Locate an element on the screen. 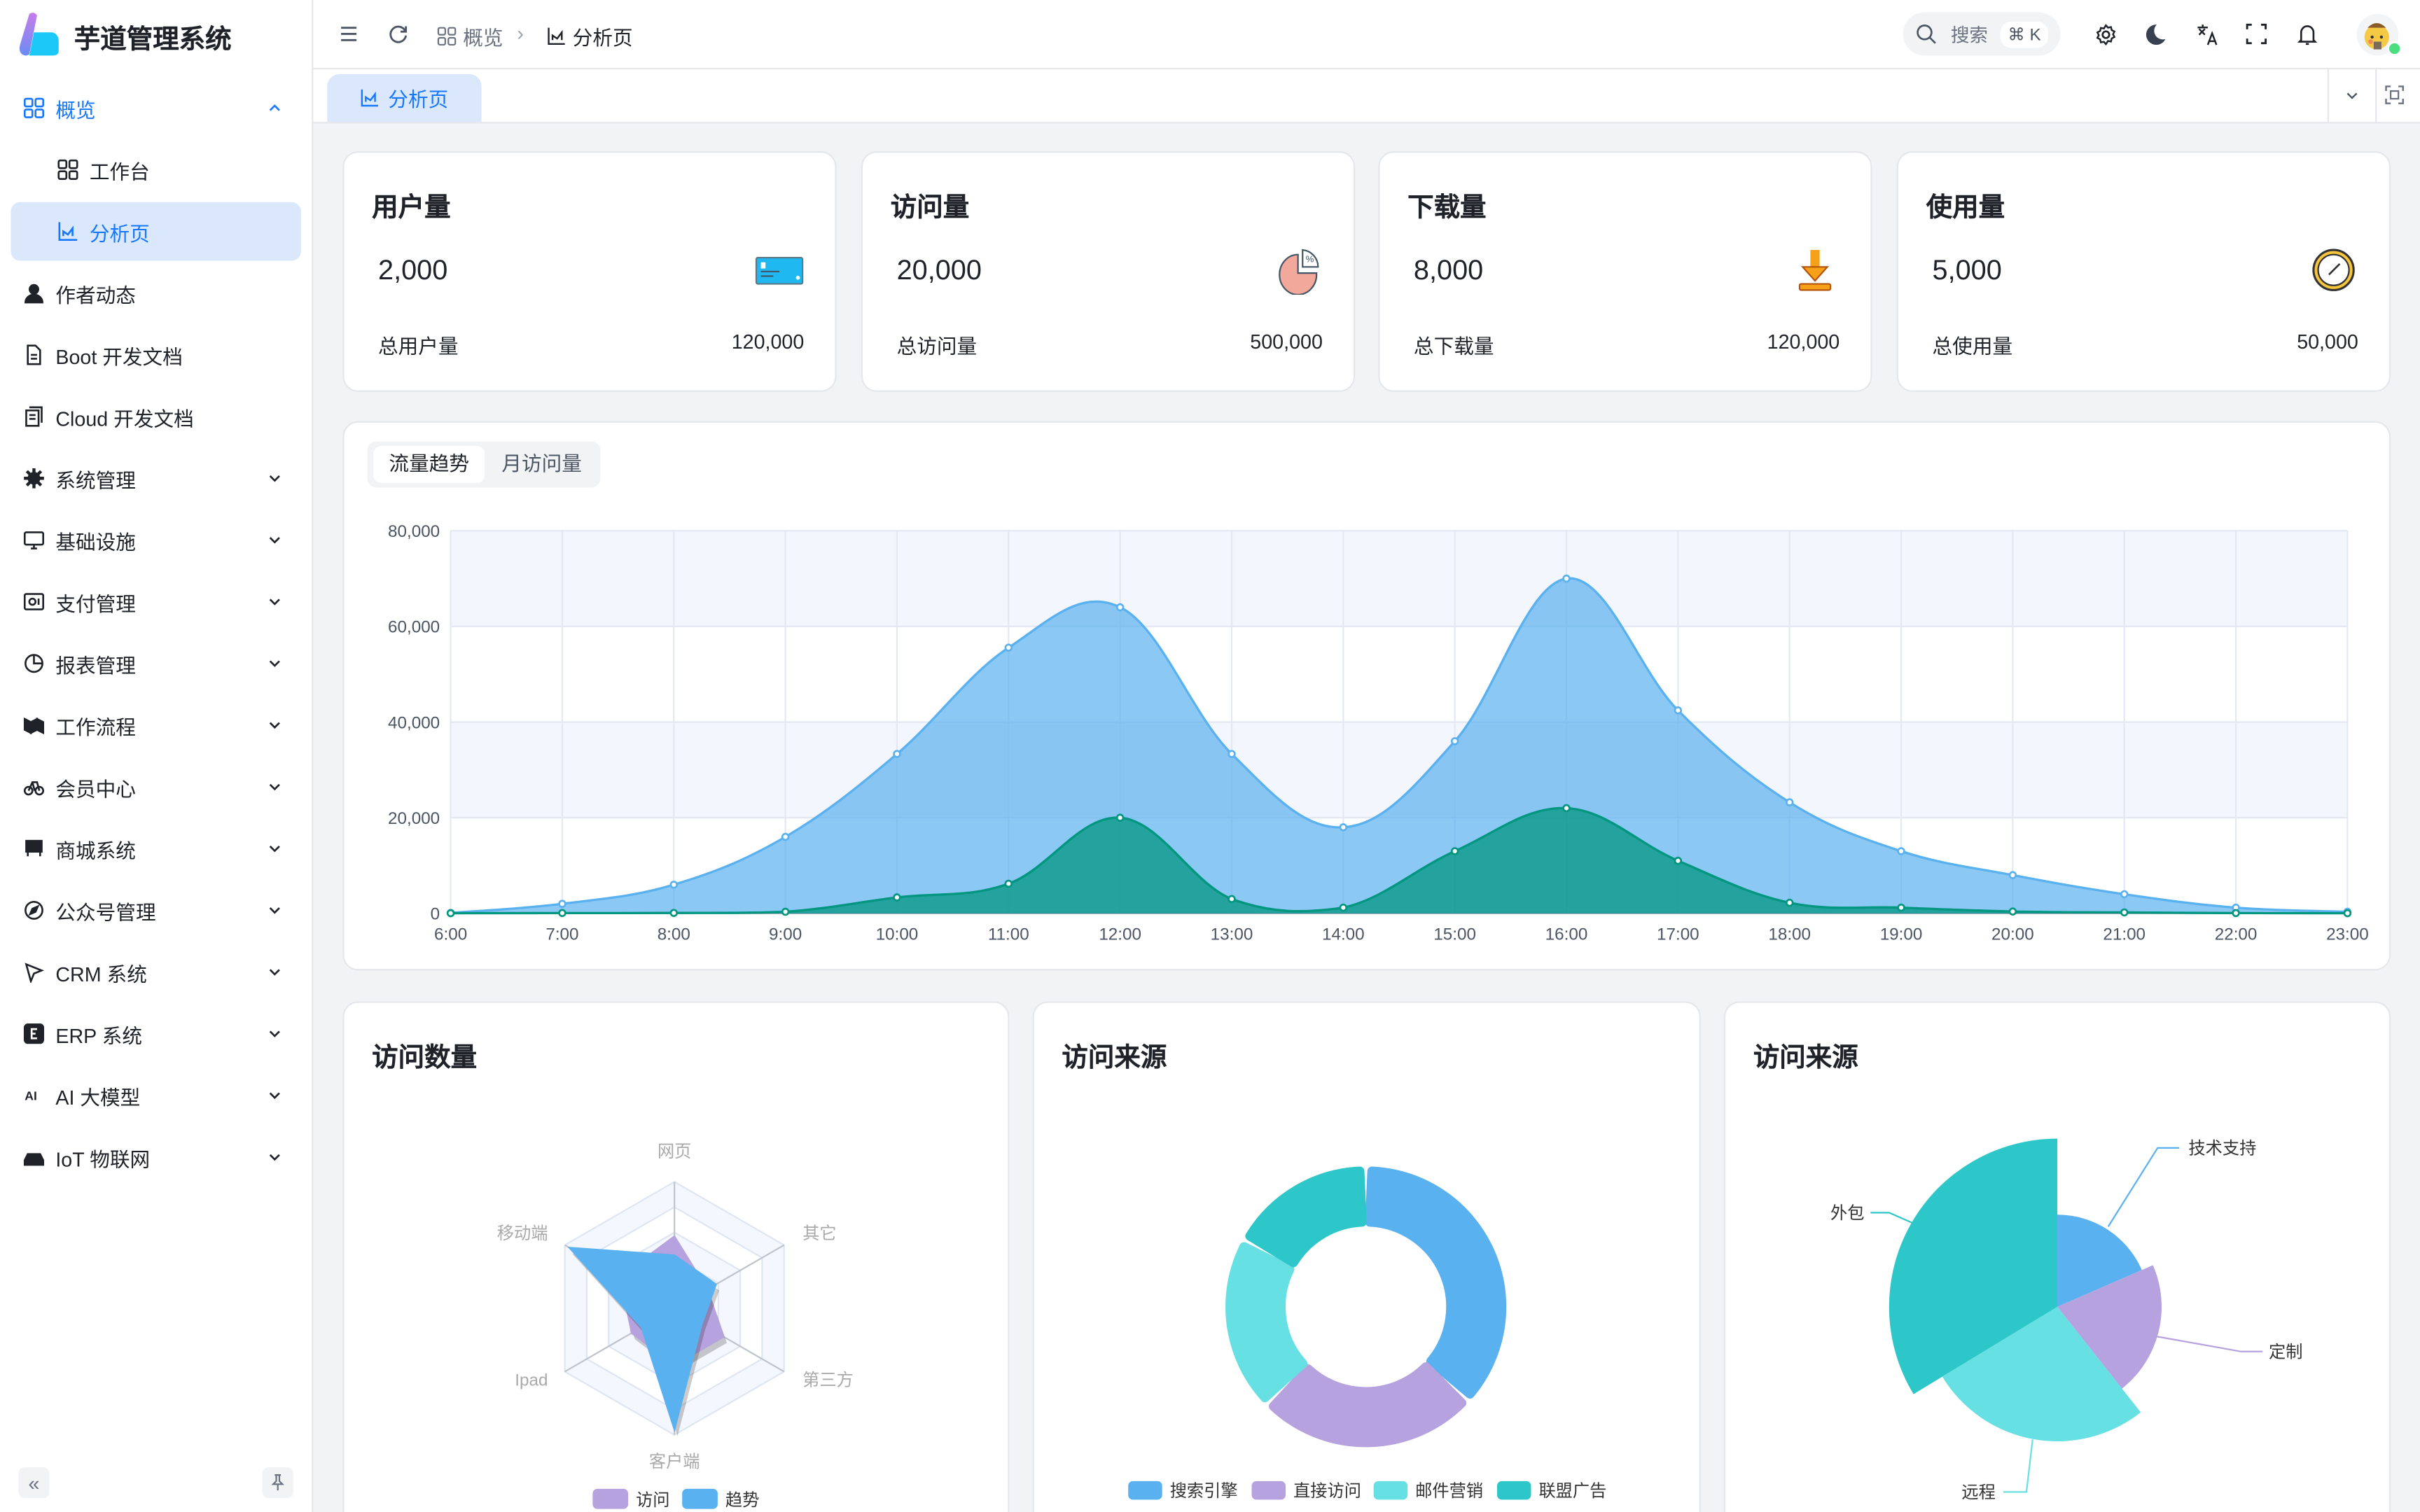 The image size is (2420, 1512). sidebar-item-5: Cloud 开发文档 is located at coordinates (155, 416).